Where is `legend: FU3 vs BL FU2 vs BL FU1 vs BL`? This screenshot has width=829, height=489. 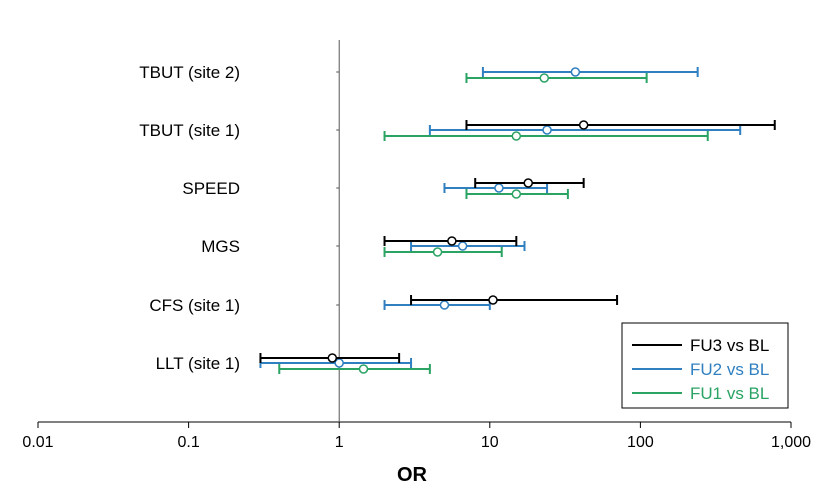
legend: FU3 vs BL FU2 vs BL FU1 vs BL is located at coordinates (705, 365).